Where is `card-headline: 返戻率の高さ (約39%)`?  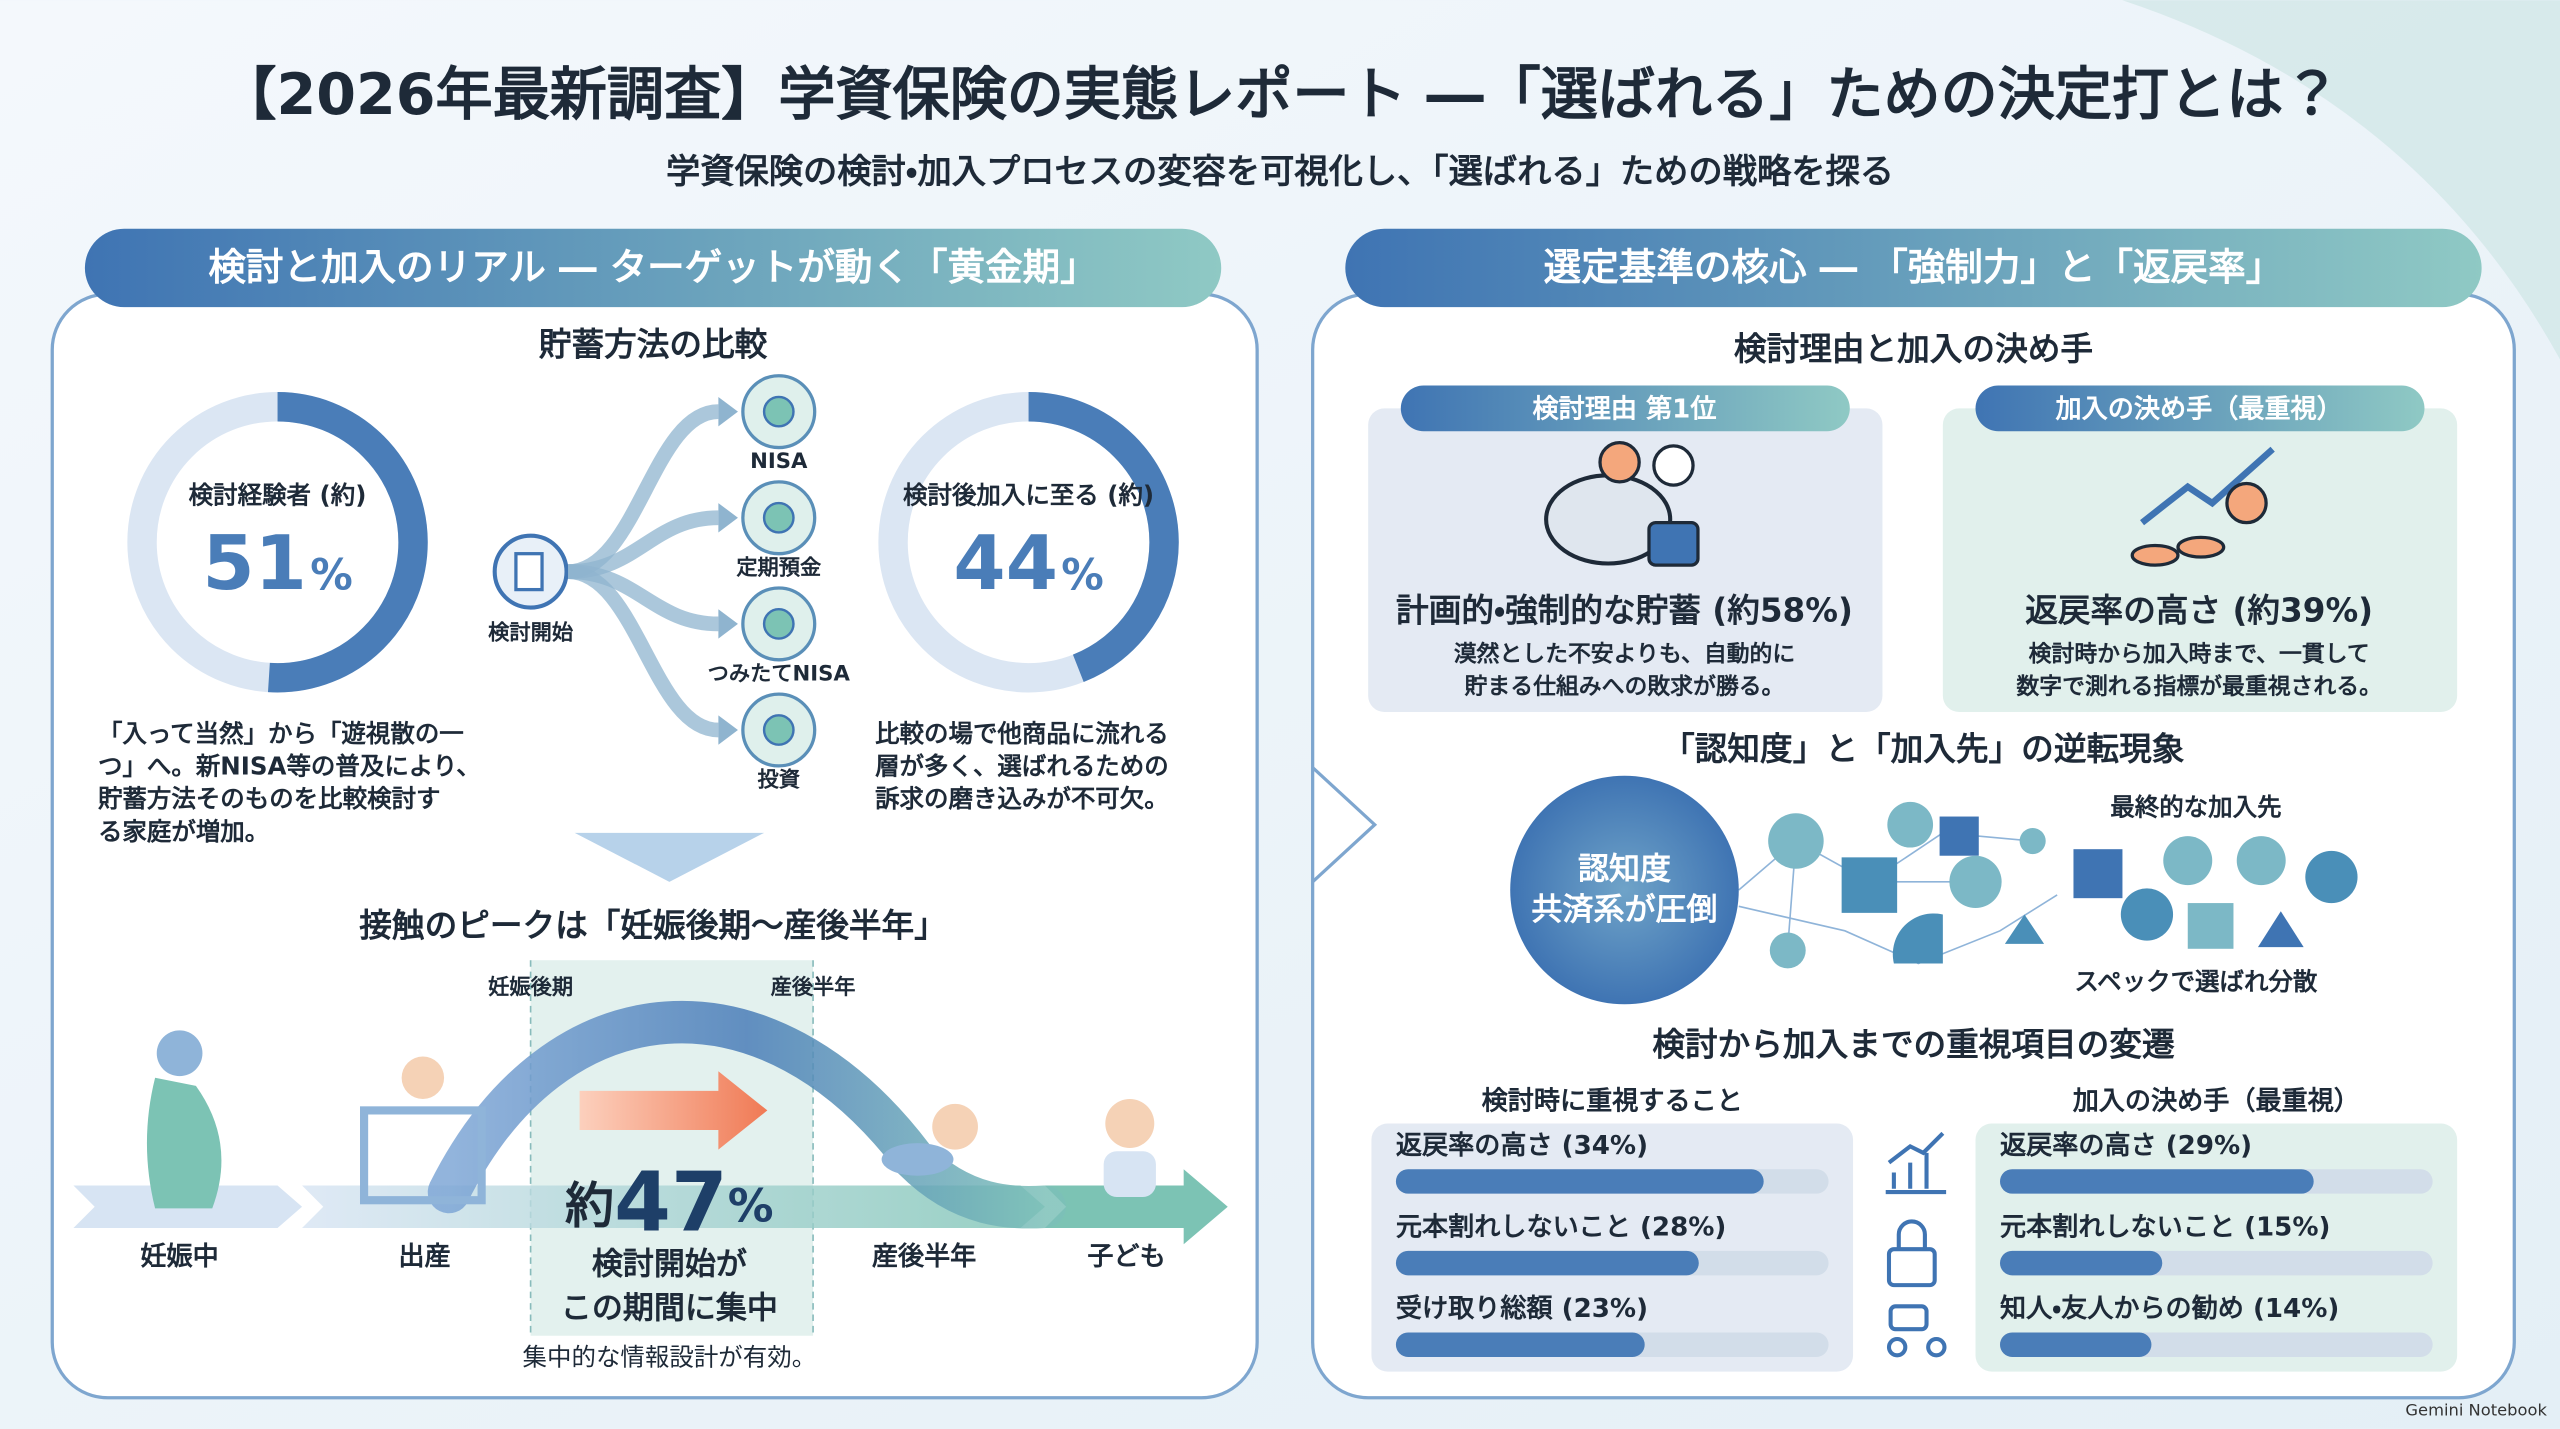 card-headline: 返戻率の高さ (約39%) is located at coordinates (2199, 610).